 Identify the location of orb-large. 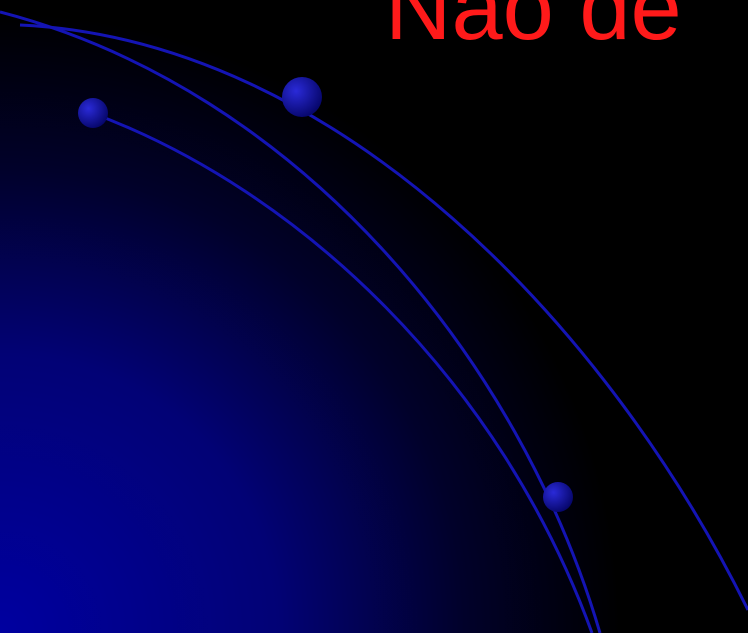
(302, 97).